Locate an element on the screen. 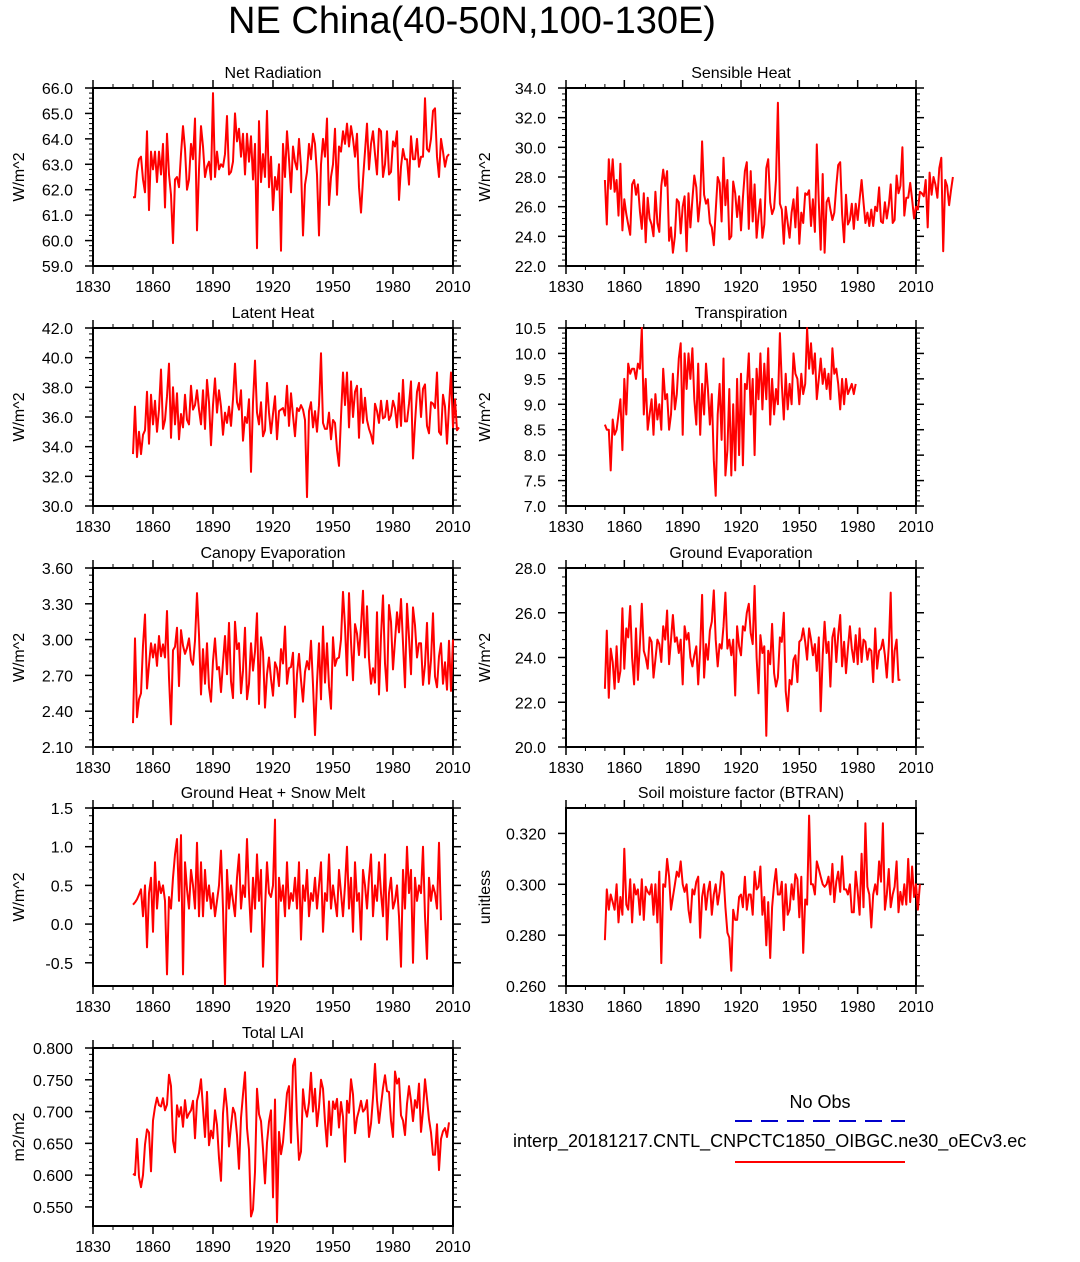 The image size is (1080, 1262). y-tick-label: 32.0 is located at coordinates (57, 477).